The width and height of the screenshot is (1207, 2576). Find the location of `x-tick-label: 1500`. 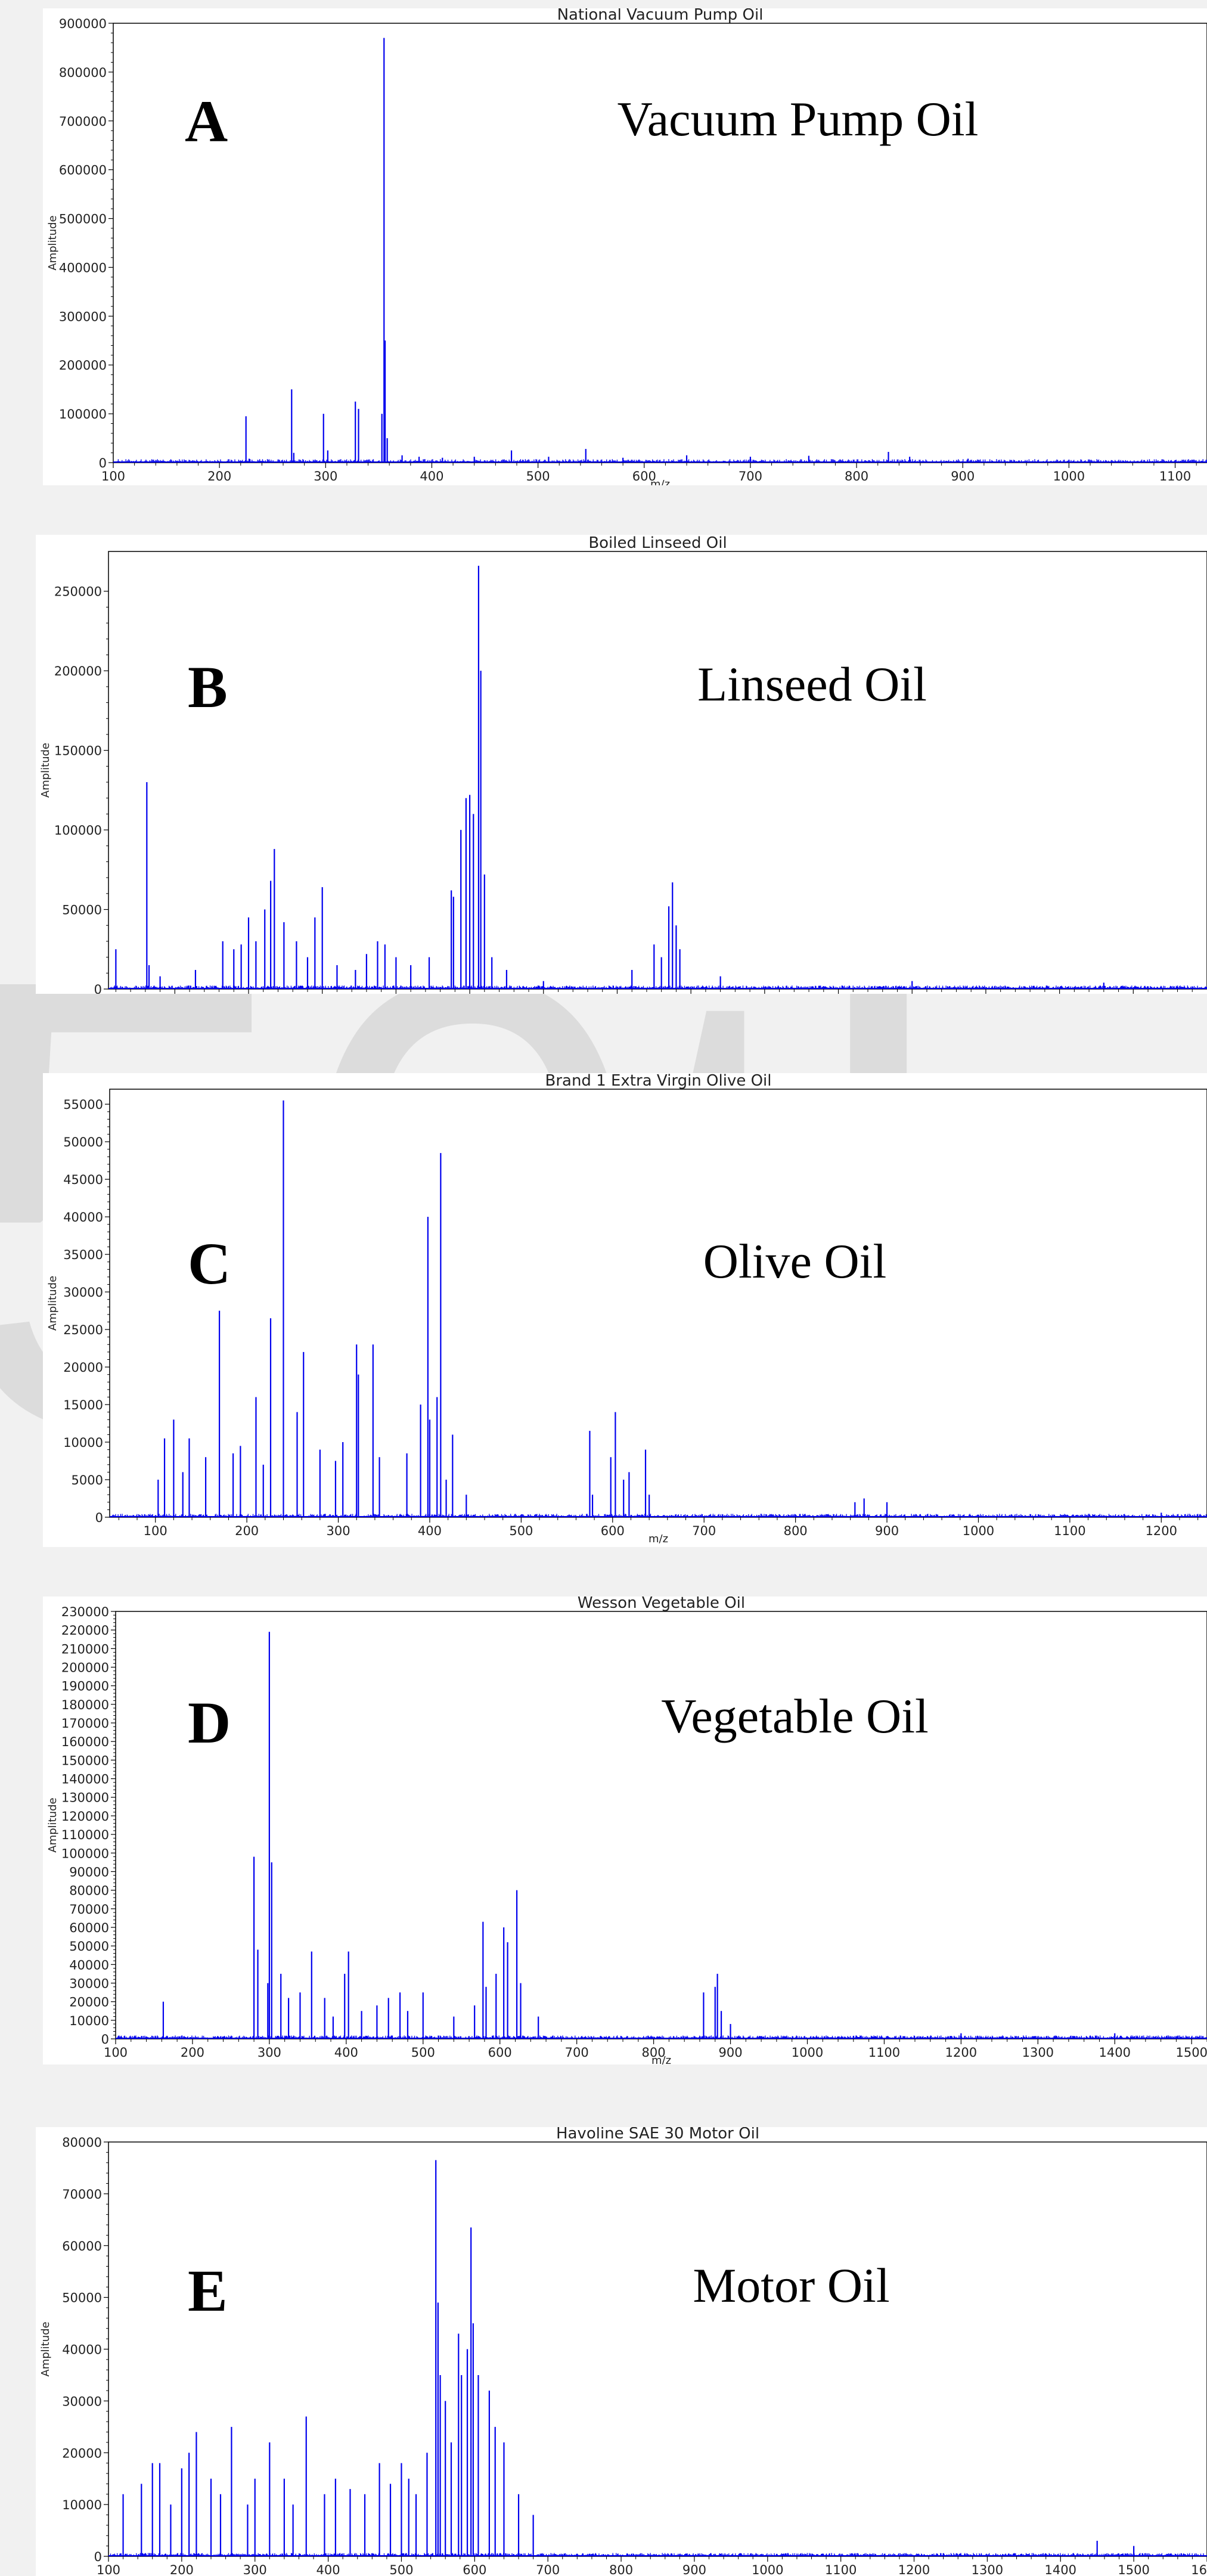

x-tick-label: 1500 is located at coordinates (1133, 2569).